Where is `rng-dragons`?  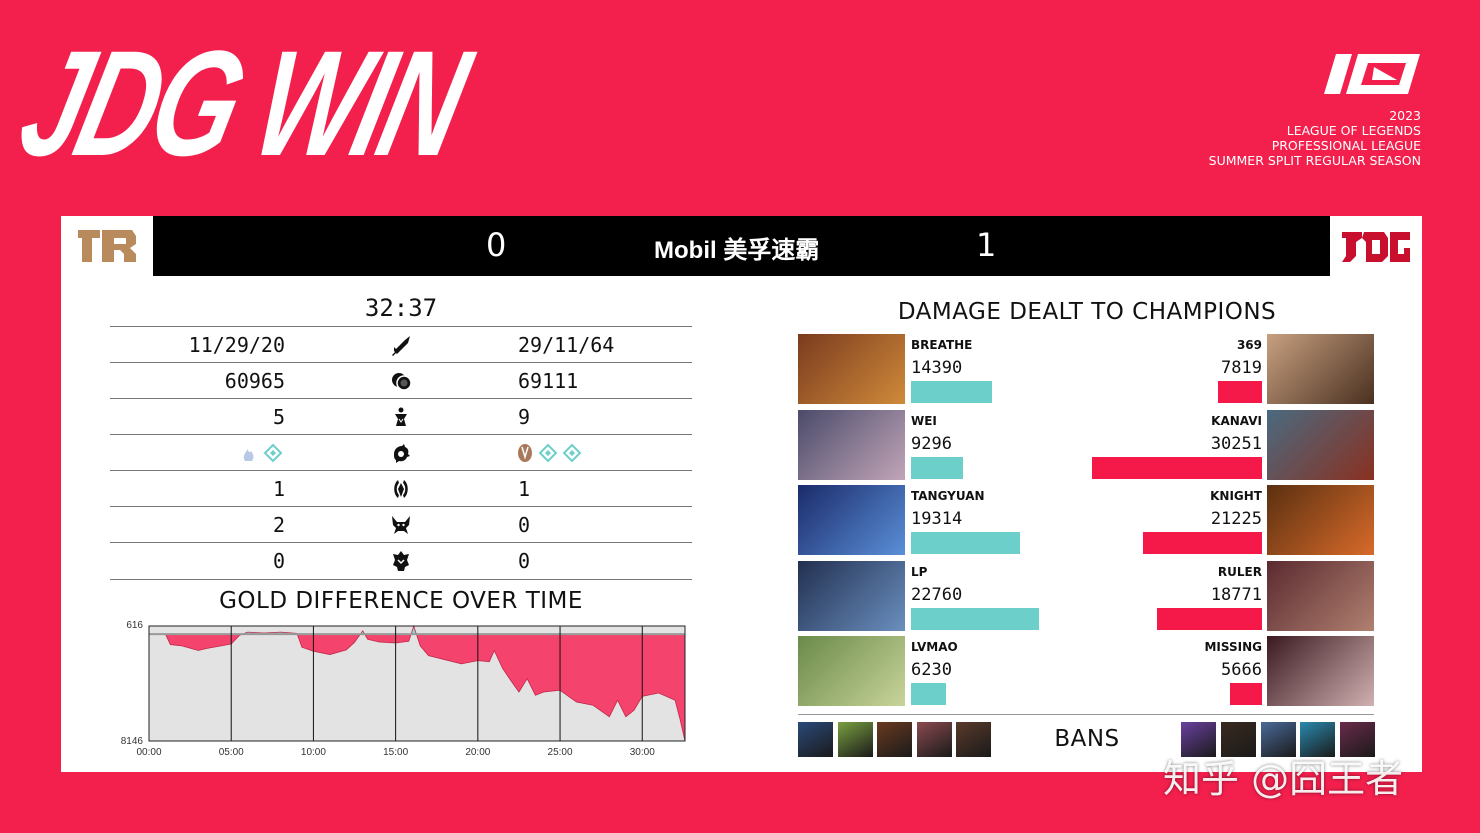 rng-dragons is located at coordinates (263, 453).